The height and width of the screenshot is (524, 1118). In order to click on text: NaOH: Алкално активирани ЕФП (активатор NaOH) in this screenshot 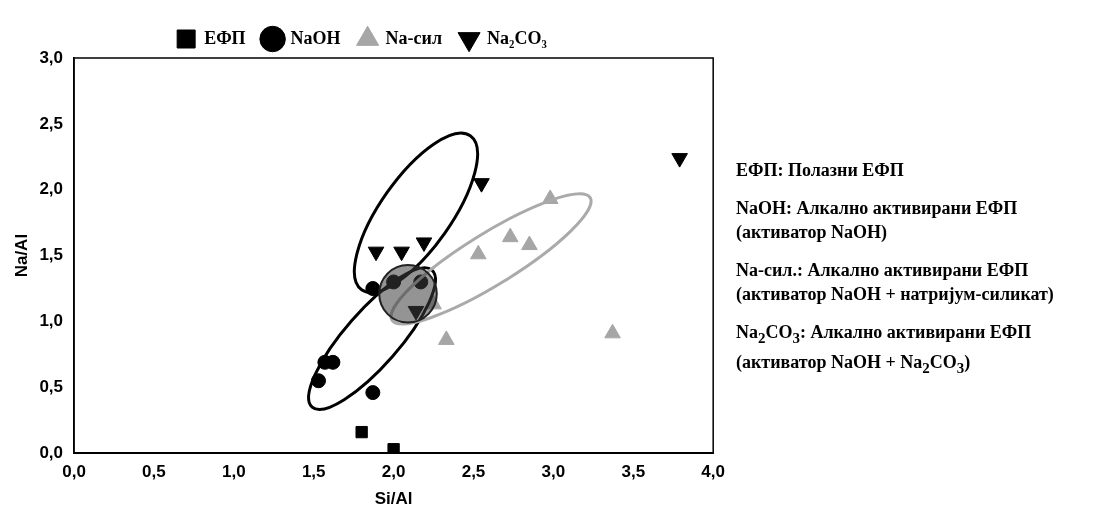, I will do `click(877, 220)`.